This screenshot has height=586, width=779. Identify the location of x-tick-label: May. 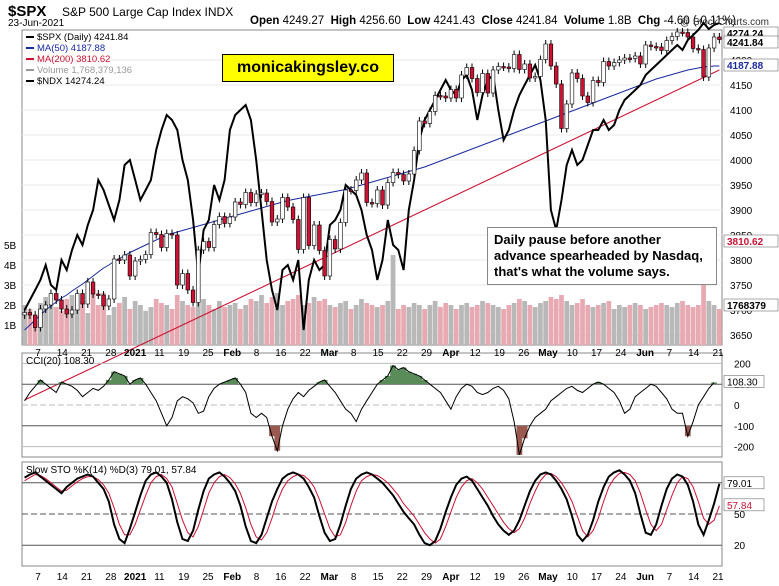
(548, 353).